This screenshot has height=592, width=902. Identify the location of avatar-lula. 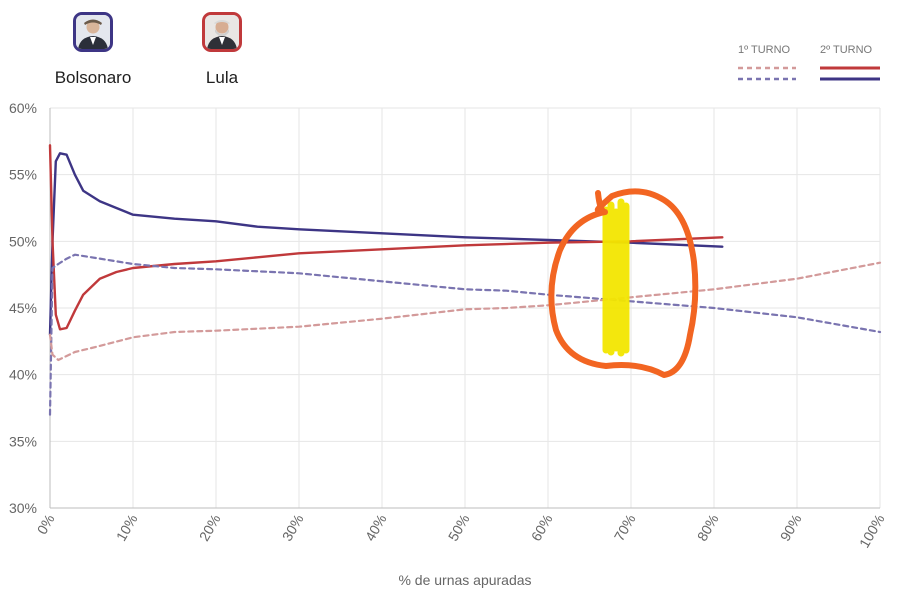
(222, 32).